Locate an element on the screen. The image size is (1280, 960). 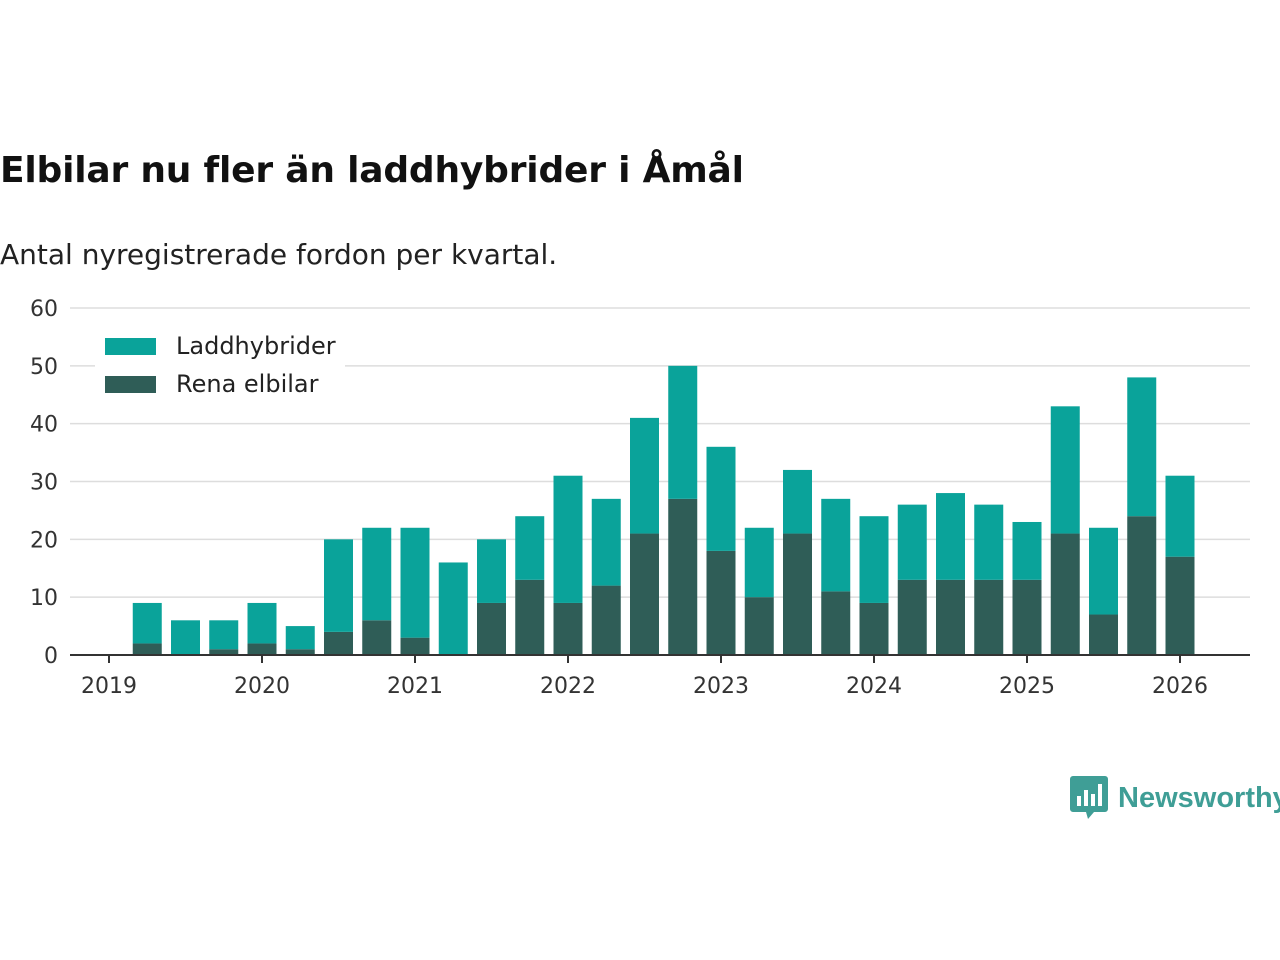
y-tick-label: 50 is located at coordinates (44, 367).